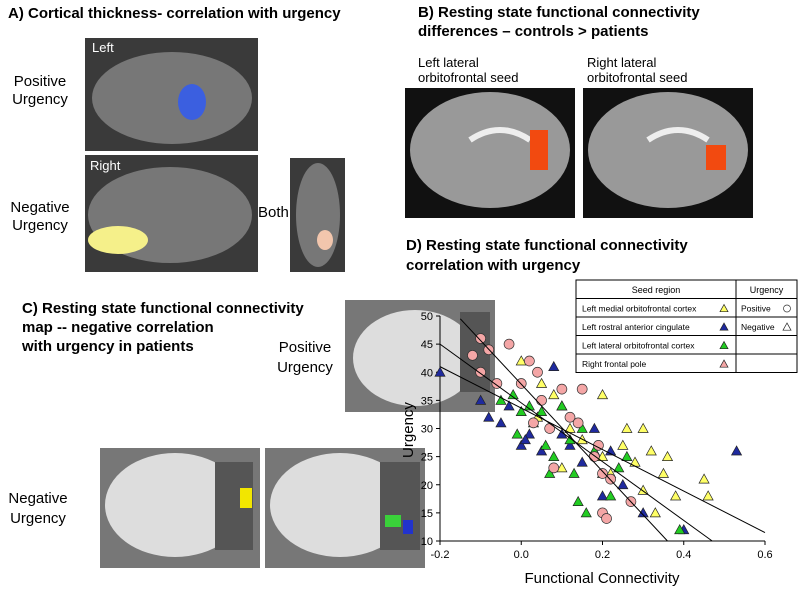 Image resolution: width=800 pixels, height=593 pixels. Describe the element at coordinates (614, 364) in the screenshot. I see `legend-label: Right frontal pole` at that location.